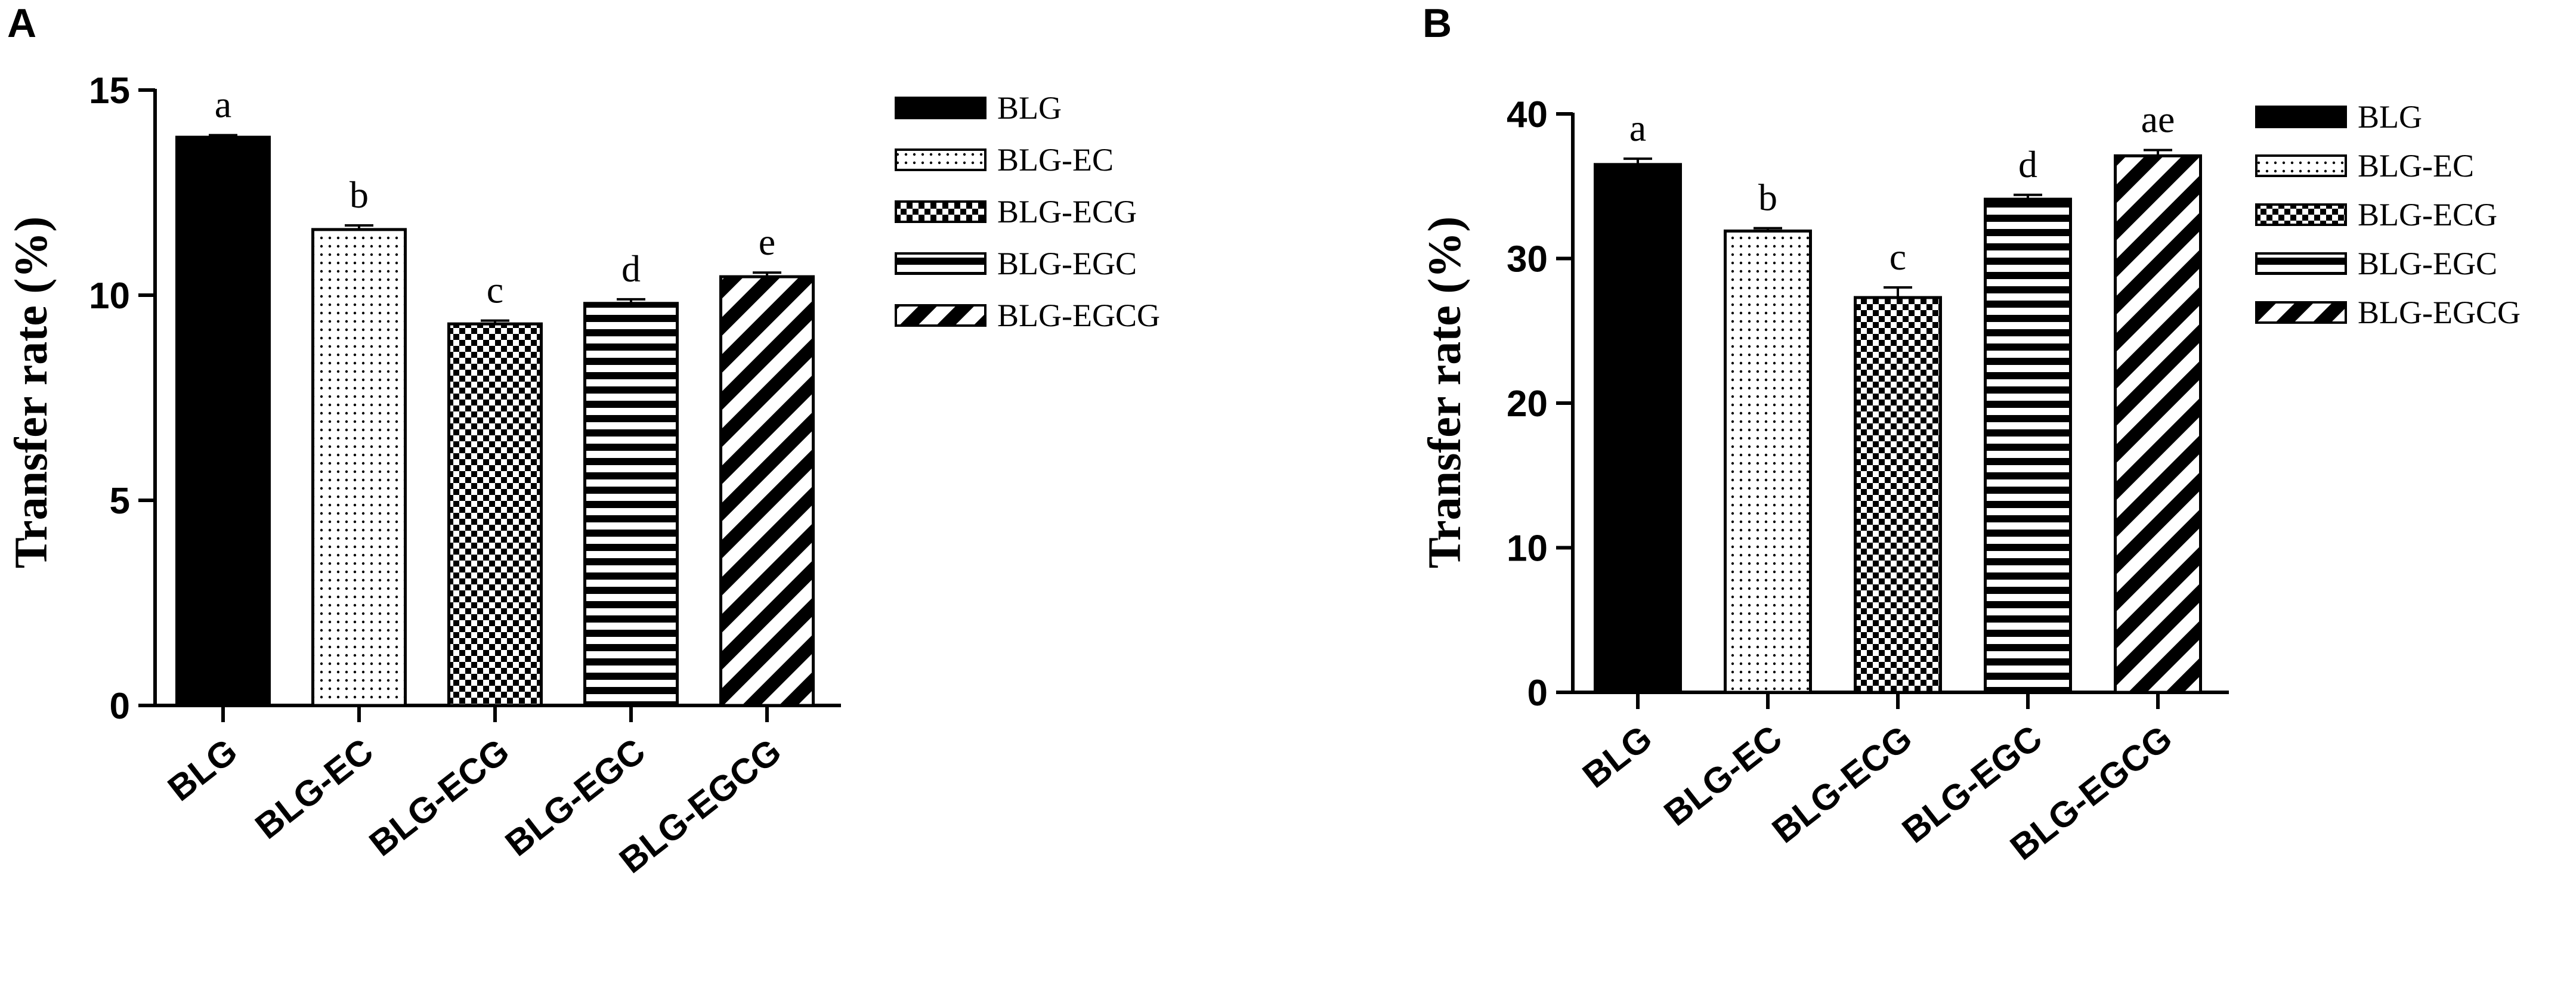 This screenshot has height=1006, width=2576. What do you see at coordinates (314, 788) in the screenshot?
I see `x-tick-label: BLG-EC` at bounding box center [314, 788].